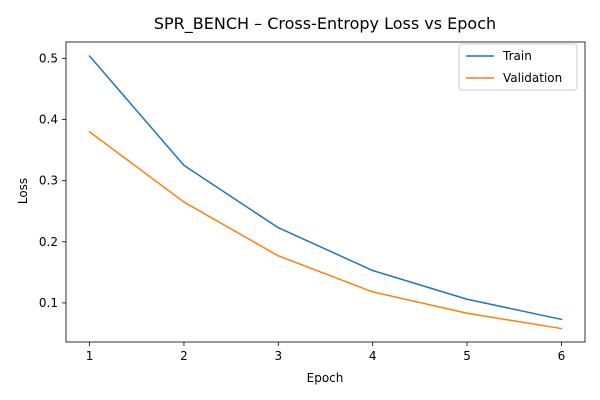 The image size is (600, 400). Describe the element at coordinates (48, 242) in the screenshot. I see `y-tick-label: 0.2` at that location.